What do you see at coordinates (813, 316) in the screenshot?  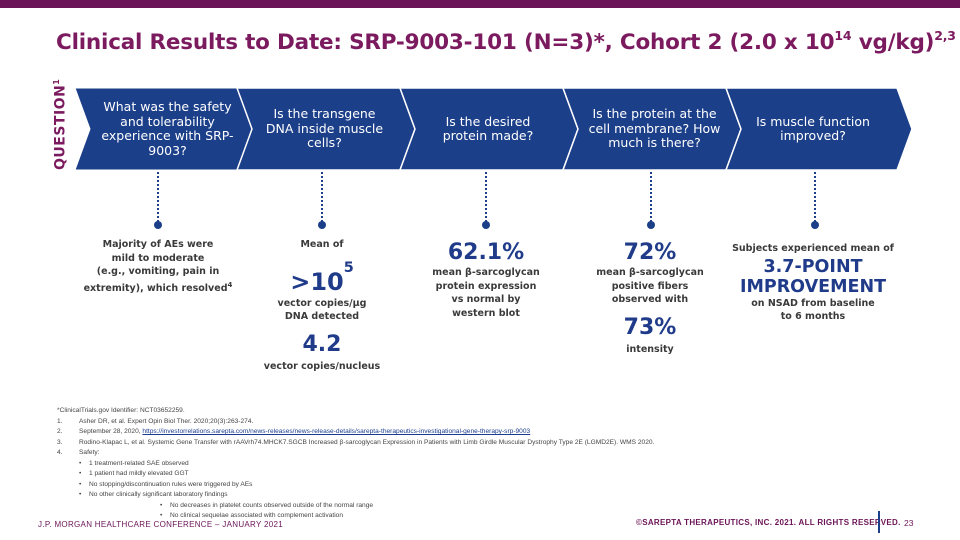 I see `result-function-line: to 6 months` at bounding box center [813, 316].